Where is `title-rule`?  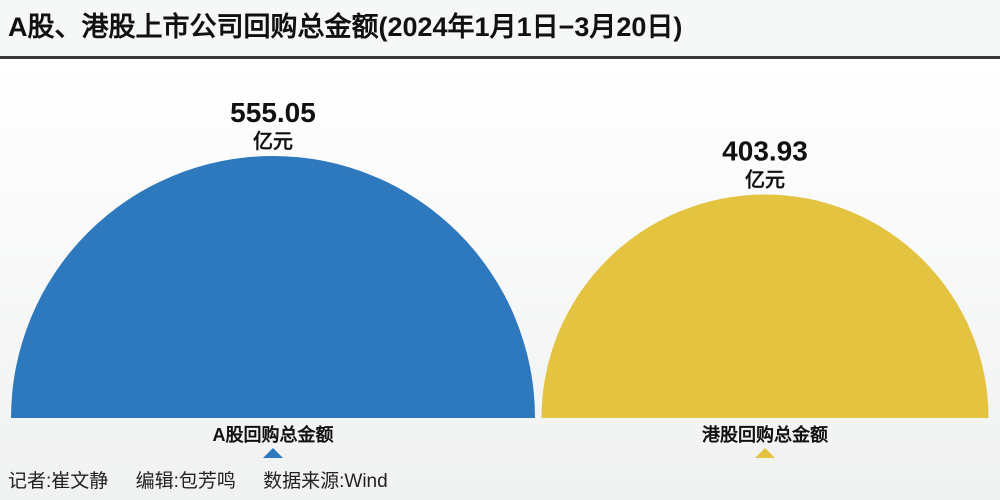 title-rule is located at coordinates (500, 57).